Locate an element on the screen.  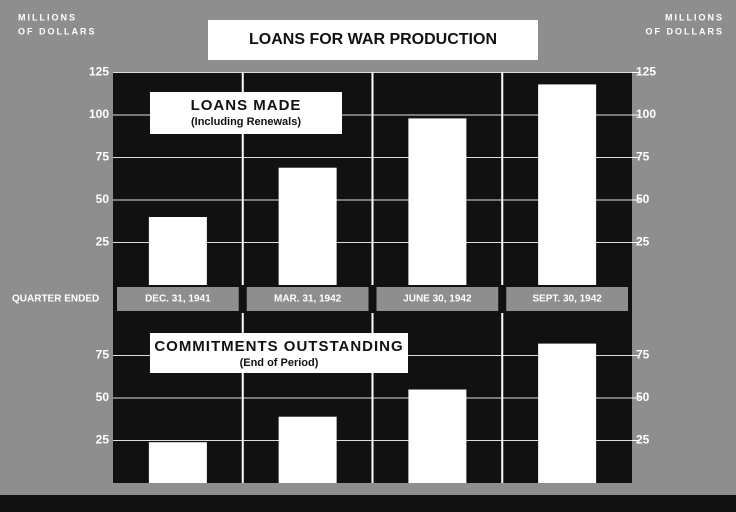
panel-note: (End of Period) is located at coordinates (279, 363).